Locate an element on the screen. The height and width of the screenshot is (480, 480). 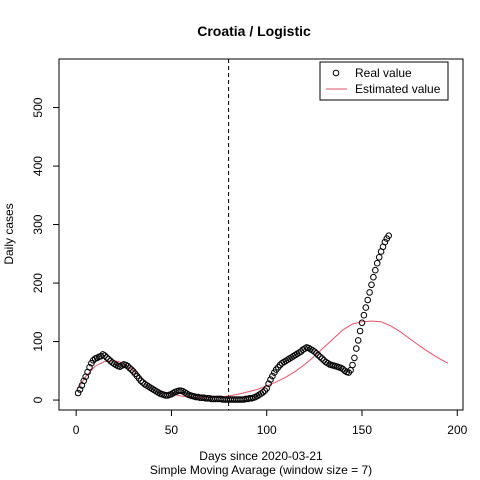
y-tick-label: 500 is located at coordinates (38, 107).